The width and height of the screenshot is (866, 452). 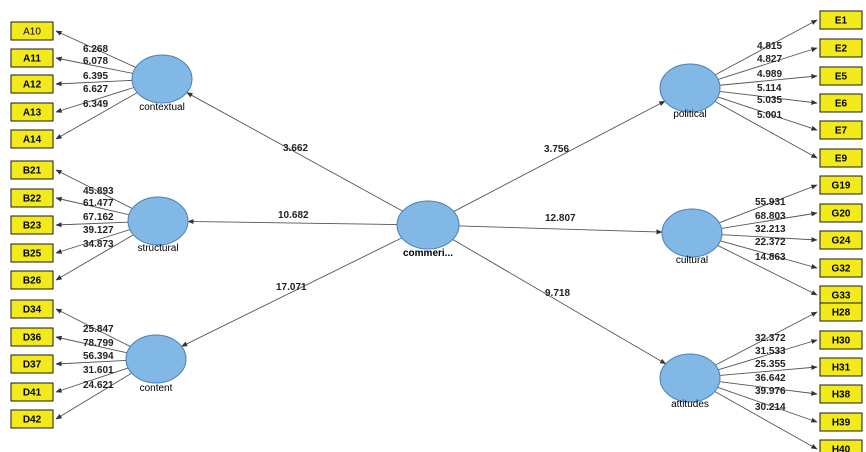 What do you see at coordinates (841, 213) in the screenshot?
I see `indicator-box-g20` at bounding box center [841, 213].